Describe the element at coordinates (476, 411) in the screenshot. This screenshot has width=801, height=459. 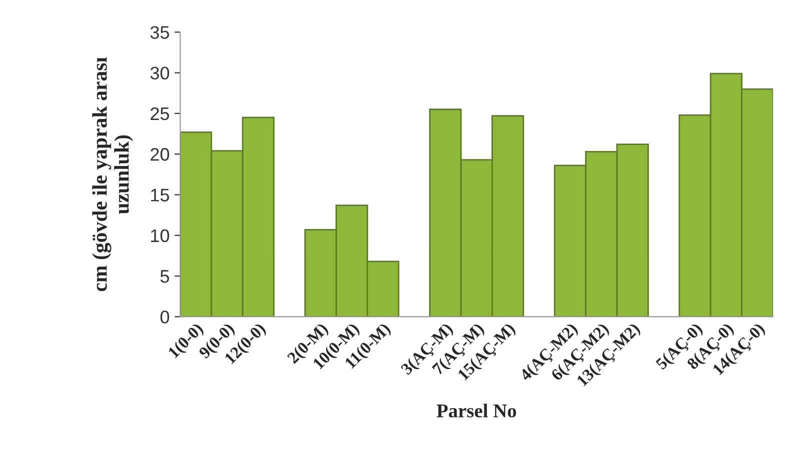
I see `x-axis-title: Parsel No` at that location.